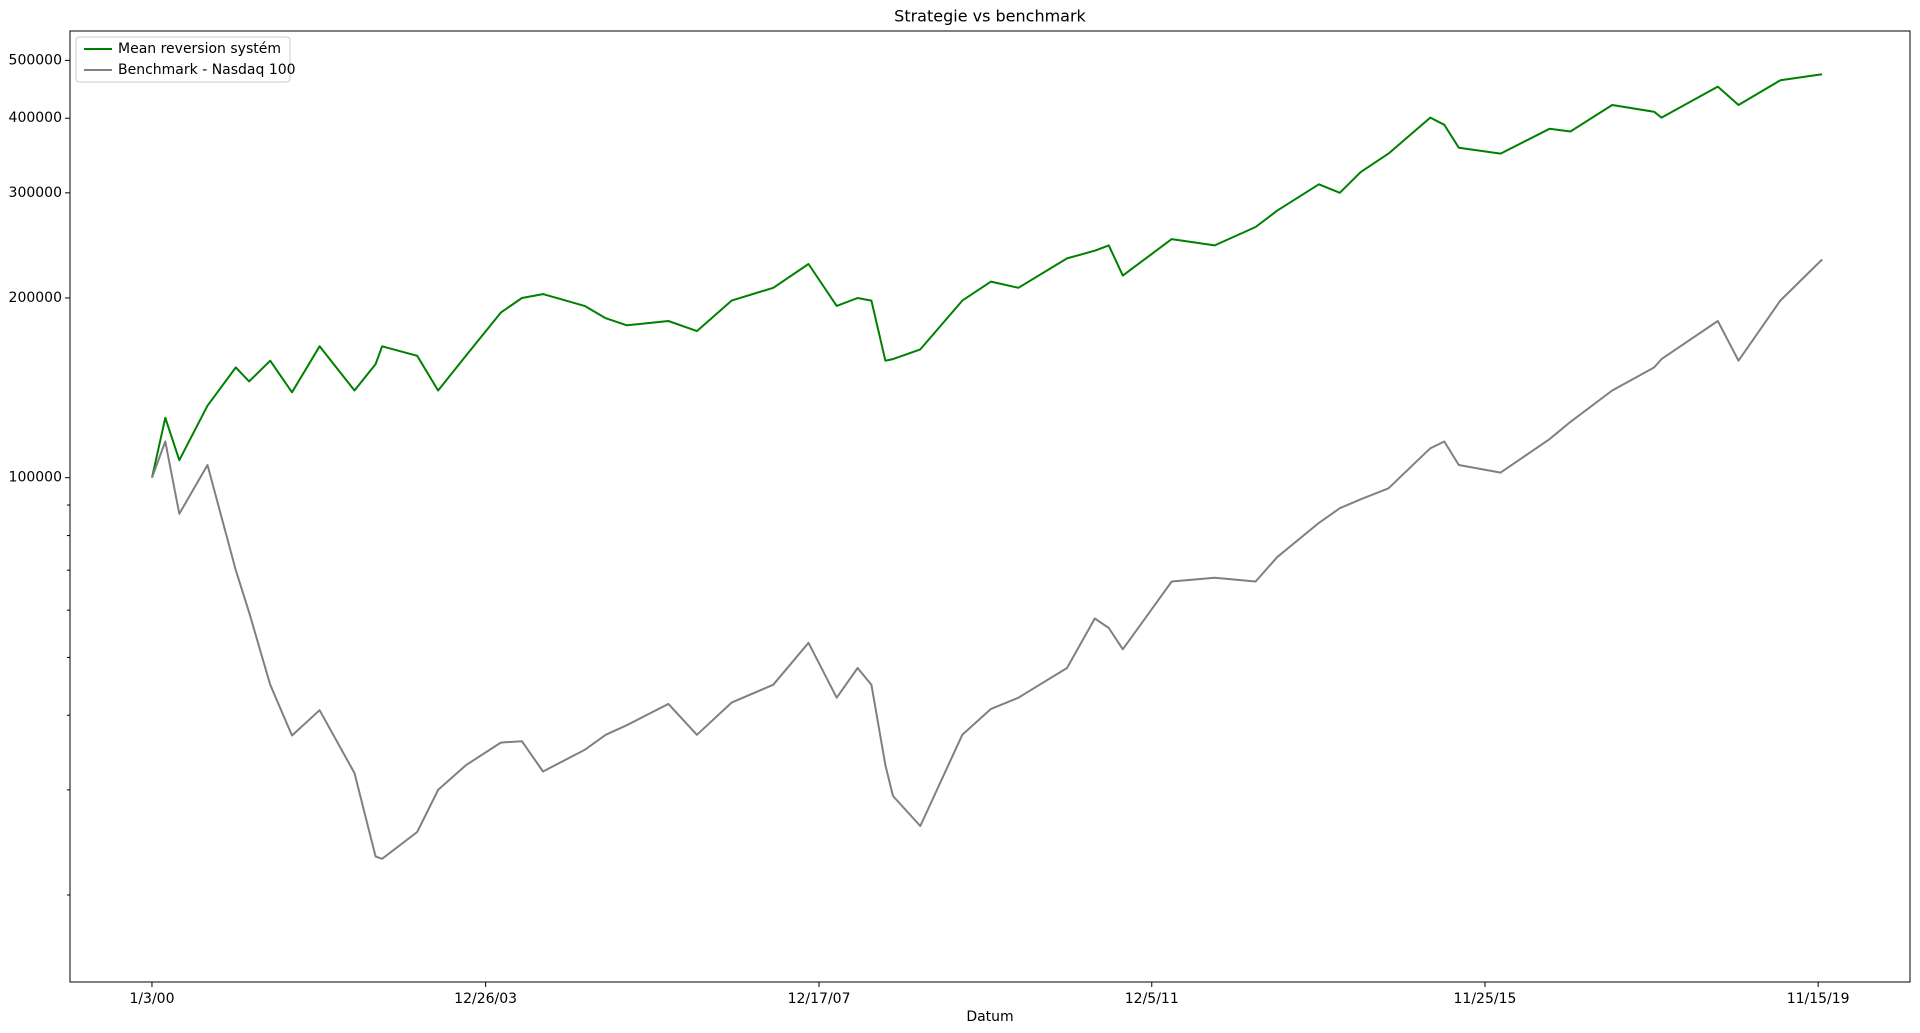 The image size is (1920, 1033). I want to click on legend-box, so click(183, 59).